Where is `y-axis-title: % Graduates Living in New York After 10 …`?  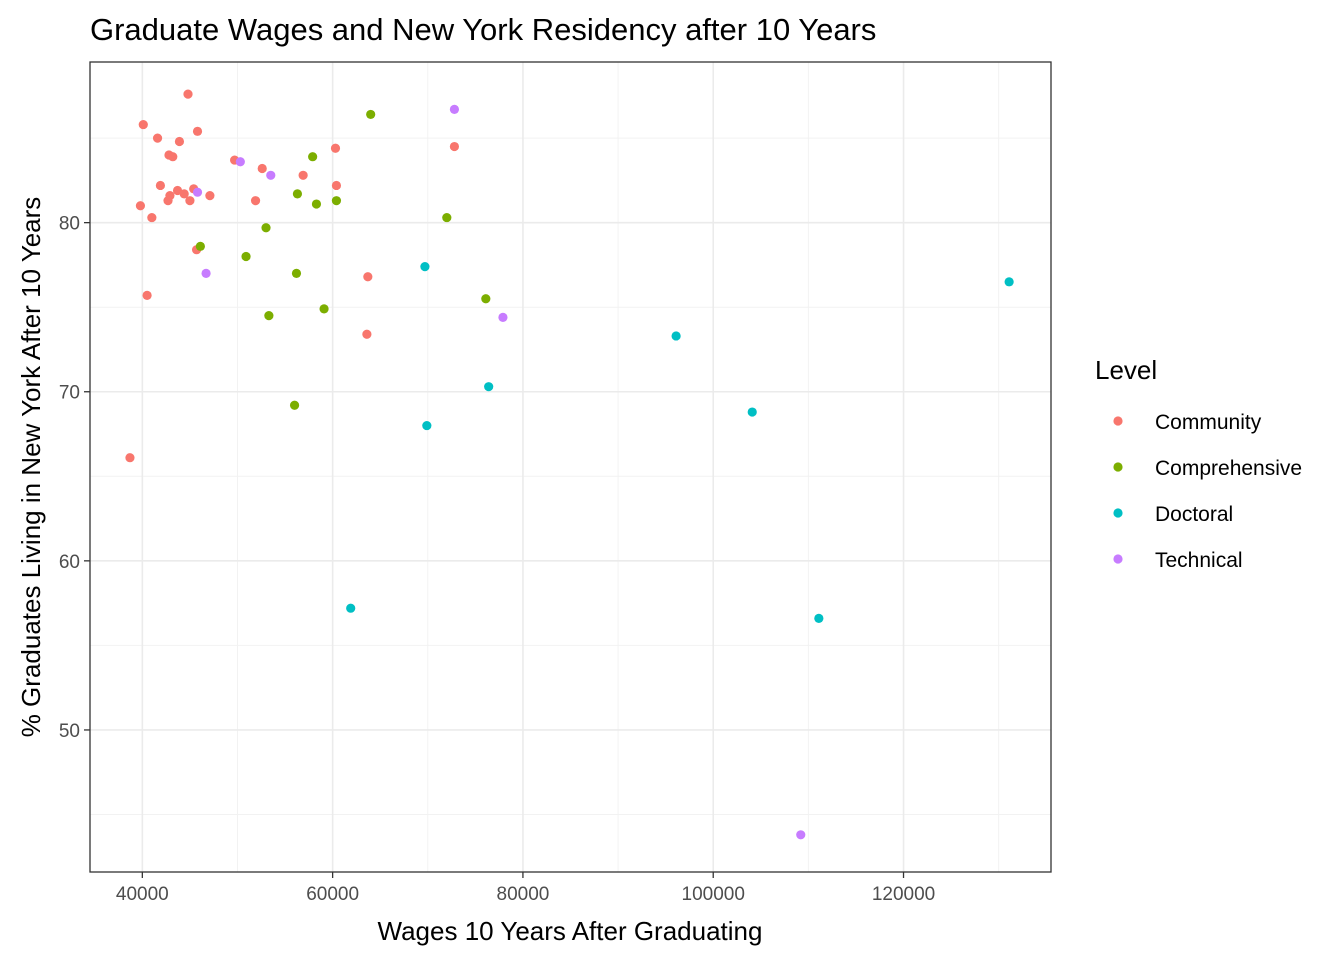
y-axis-title: % Graduates Living in New York After 10 … is located at coordinates (31, 467).